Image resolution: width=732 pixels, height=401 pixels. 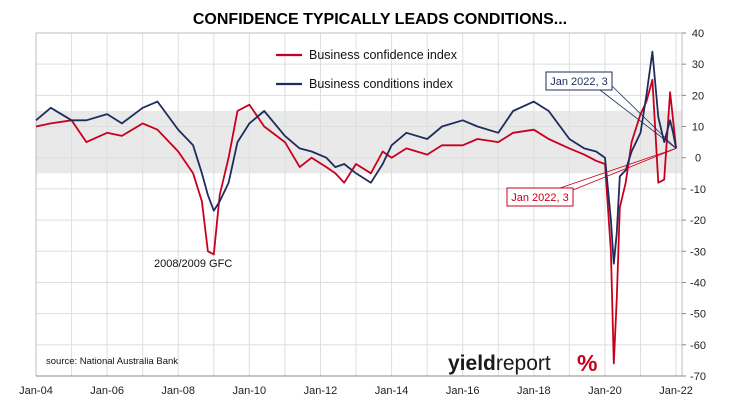 I want to click on x-tick-label: Jan-06, so click(x=107, y=391).